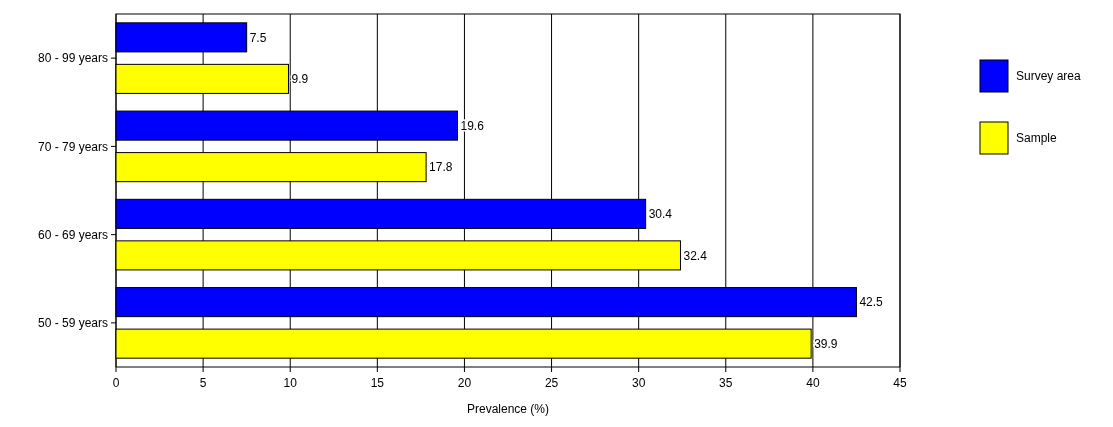 The image size is (1113, 427). Describe the element at coordinates (508, 409) in the screenshot. I see `x-axis-title: Prevalence (%)` at that location.